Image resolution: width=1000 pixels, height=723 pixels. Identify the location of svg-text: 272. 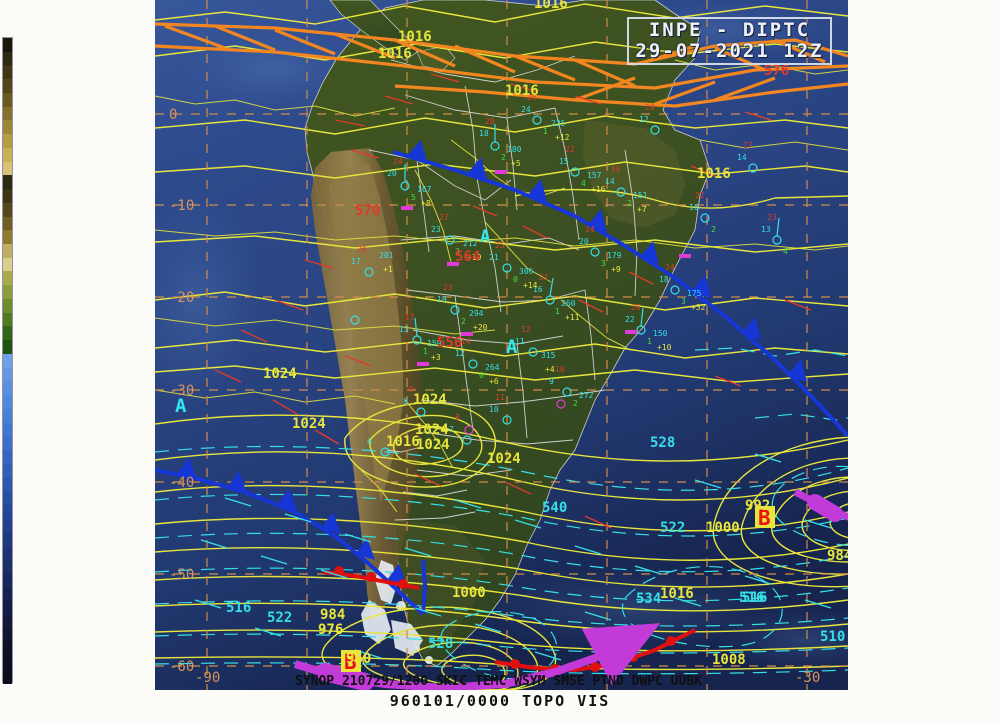
(586, 395).